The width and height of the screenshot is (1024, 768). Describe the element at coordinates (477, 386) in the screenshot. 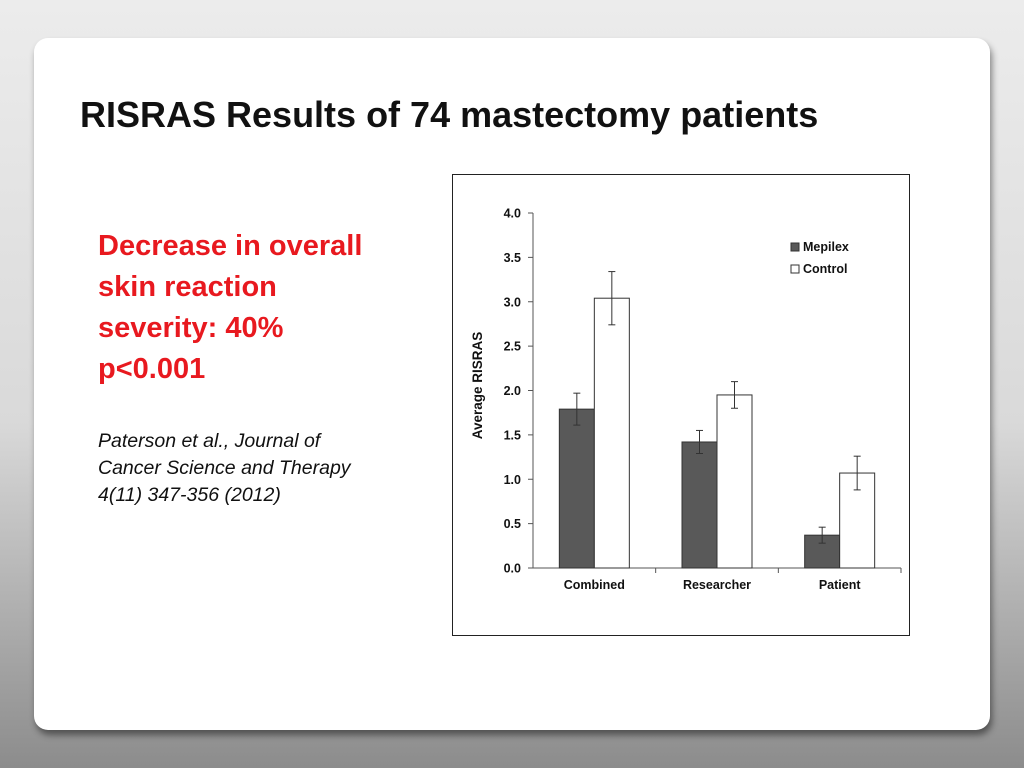

I see `y-axis-title: Average RISRAS` at that location.